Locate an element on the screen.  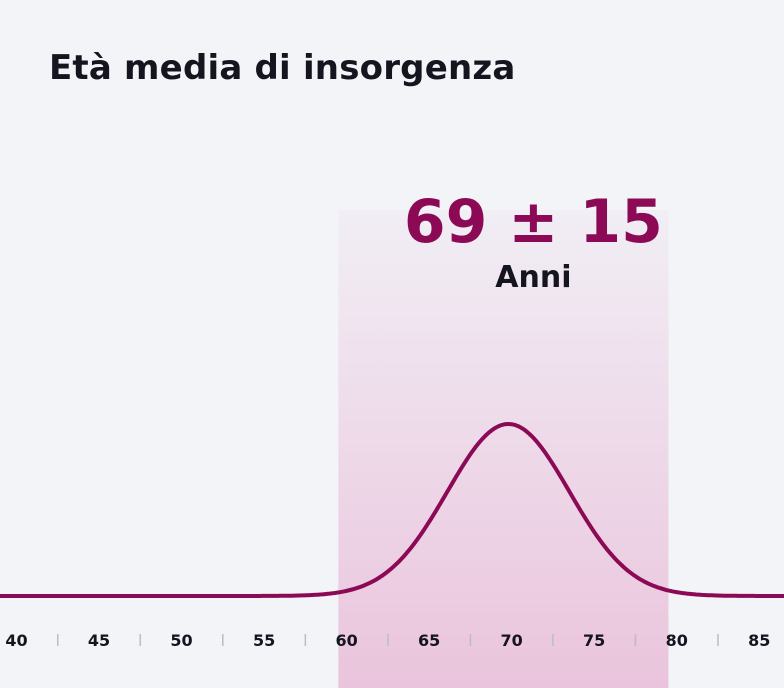
mean-age-value: 69 ± 15 is located at coordinates (533, 222).